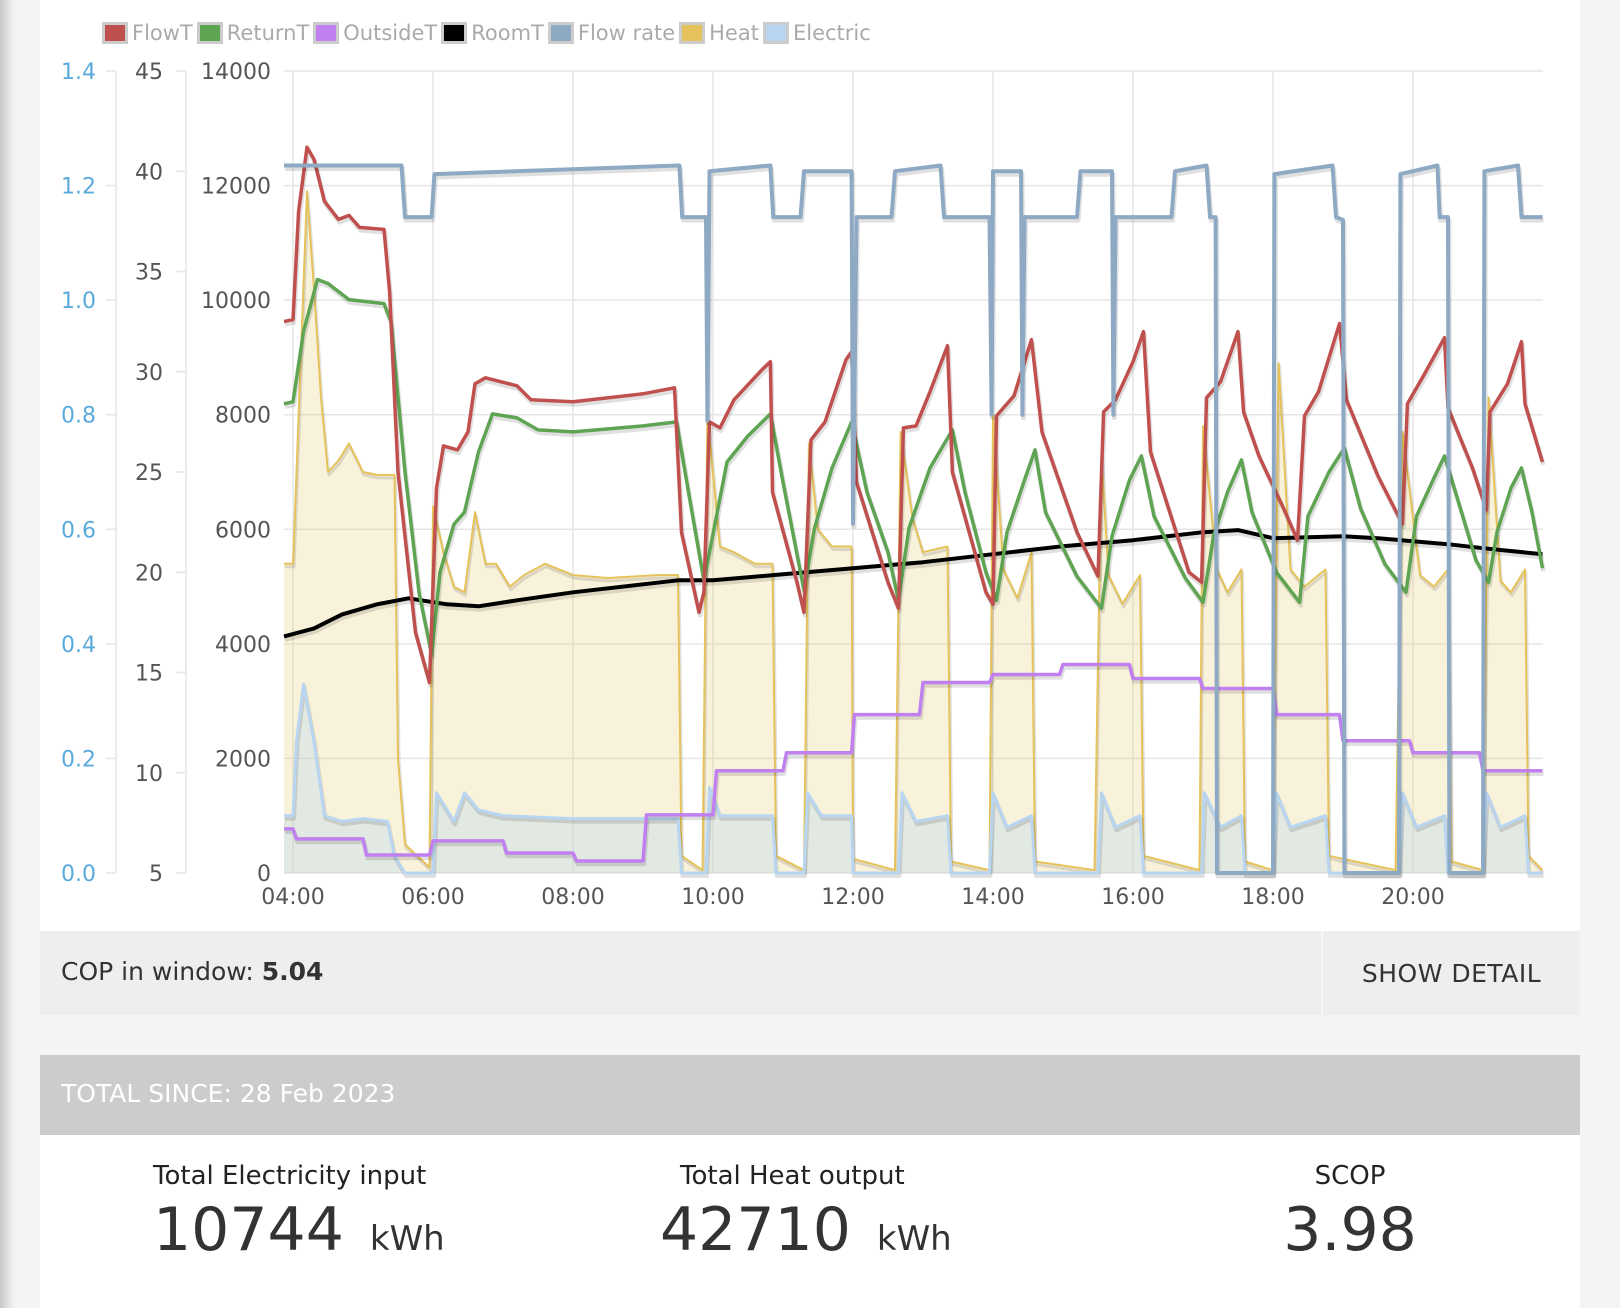 This screenshot has width=1620, height=1308. I want to click on power-axis-tick-label: 12000, so click(236, 187).